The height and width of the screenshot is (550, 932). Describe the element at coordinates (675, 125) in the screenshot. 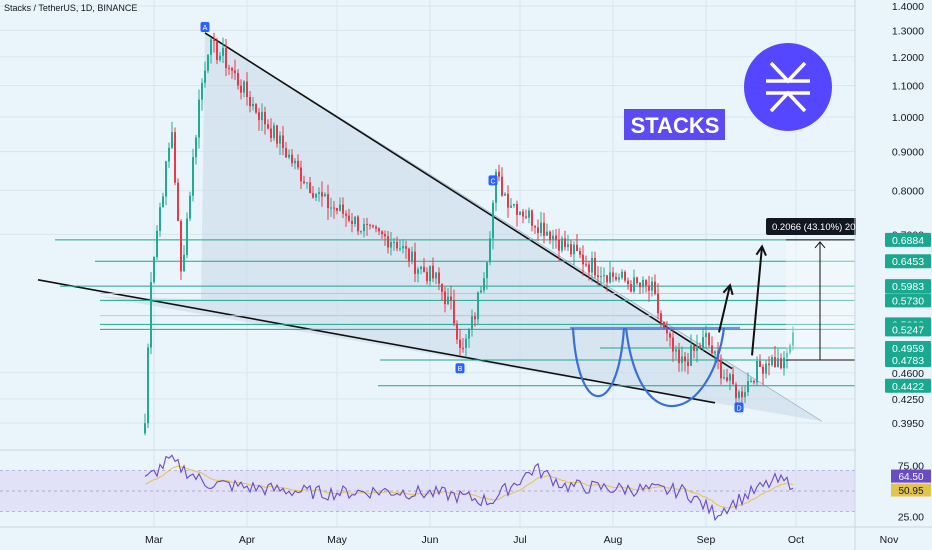

I see `brand-label: STACKS` at that location.